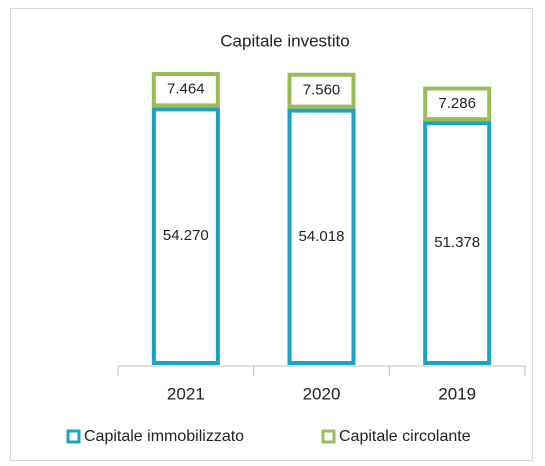  I want to click on value-label: 7.560, so click(322, 90).